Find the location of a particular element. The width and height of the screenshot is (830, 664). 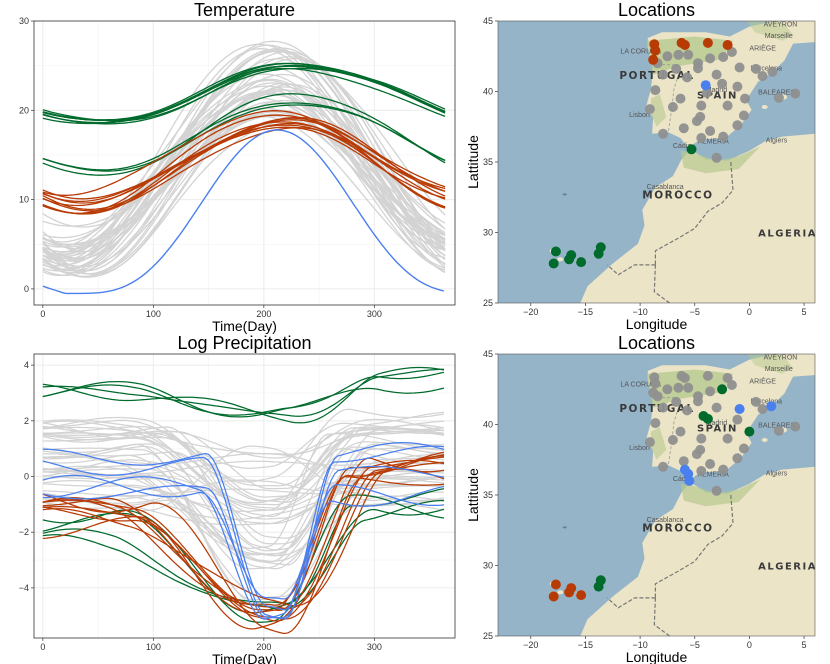

balearic-island is located at coordinates (764, 107).